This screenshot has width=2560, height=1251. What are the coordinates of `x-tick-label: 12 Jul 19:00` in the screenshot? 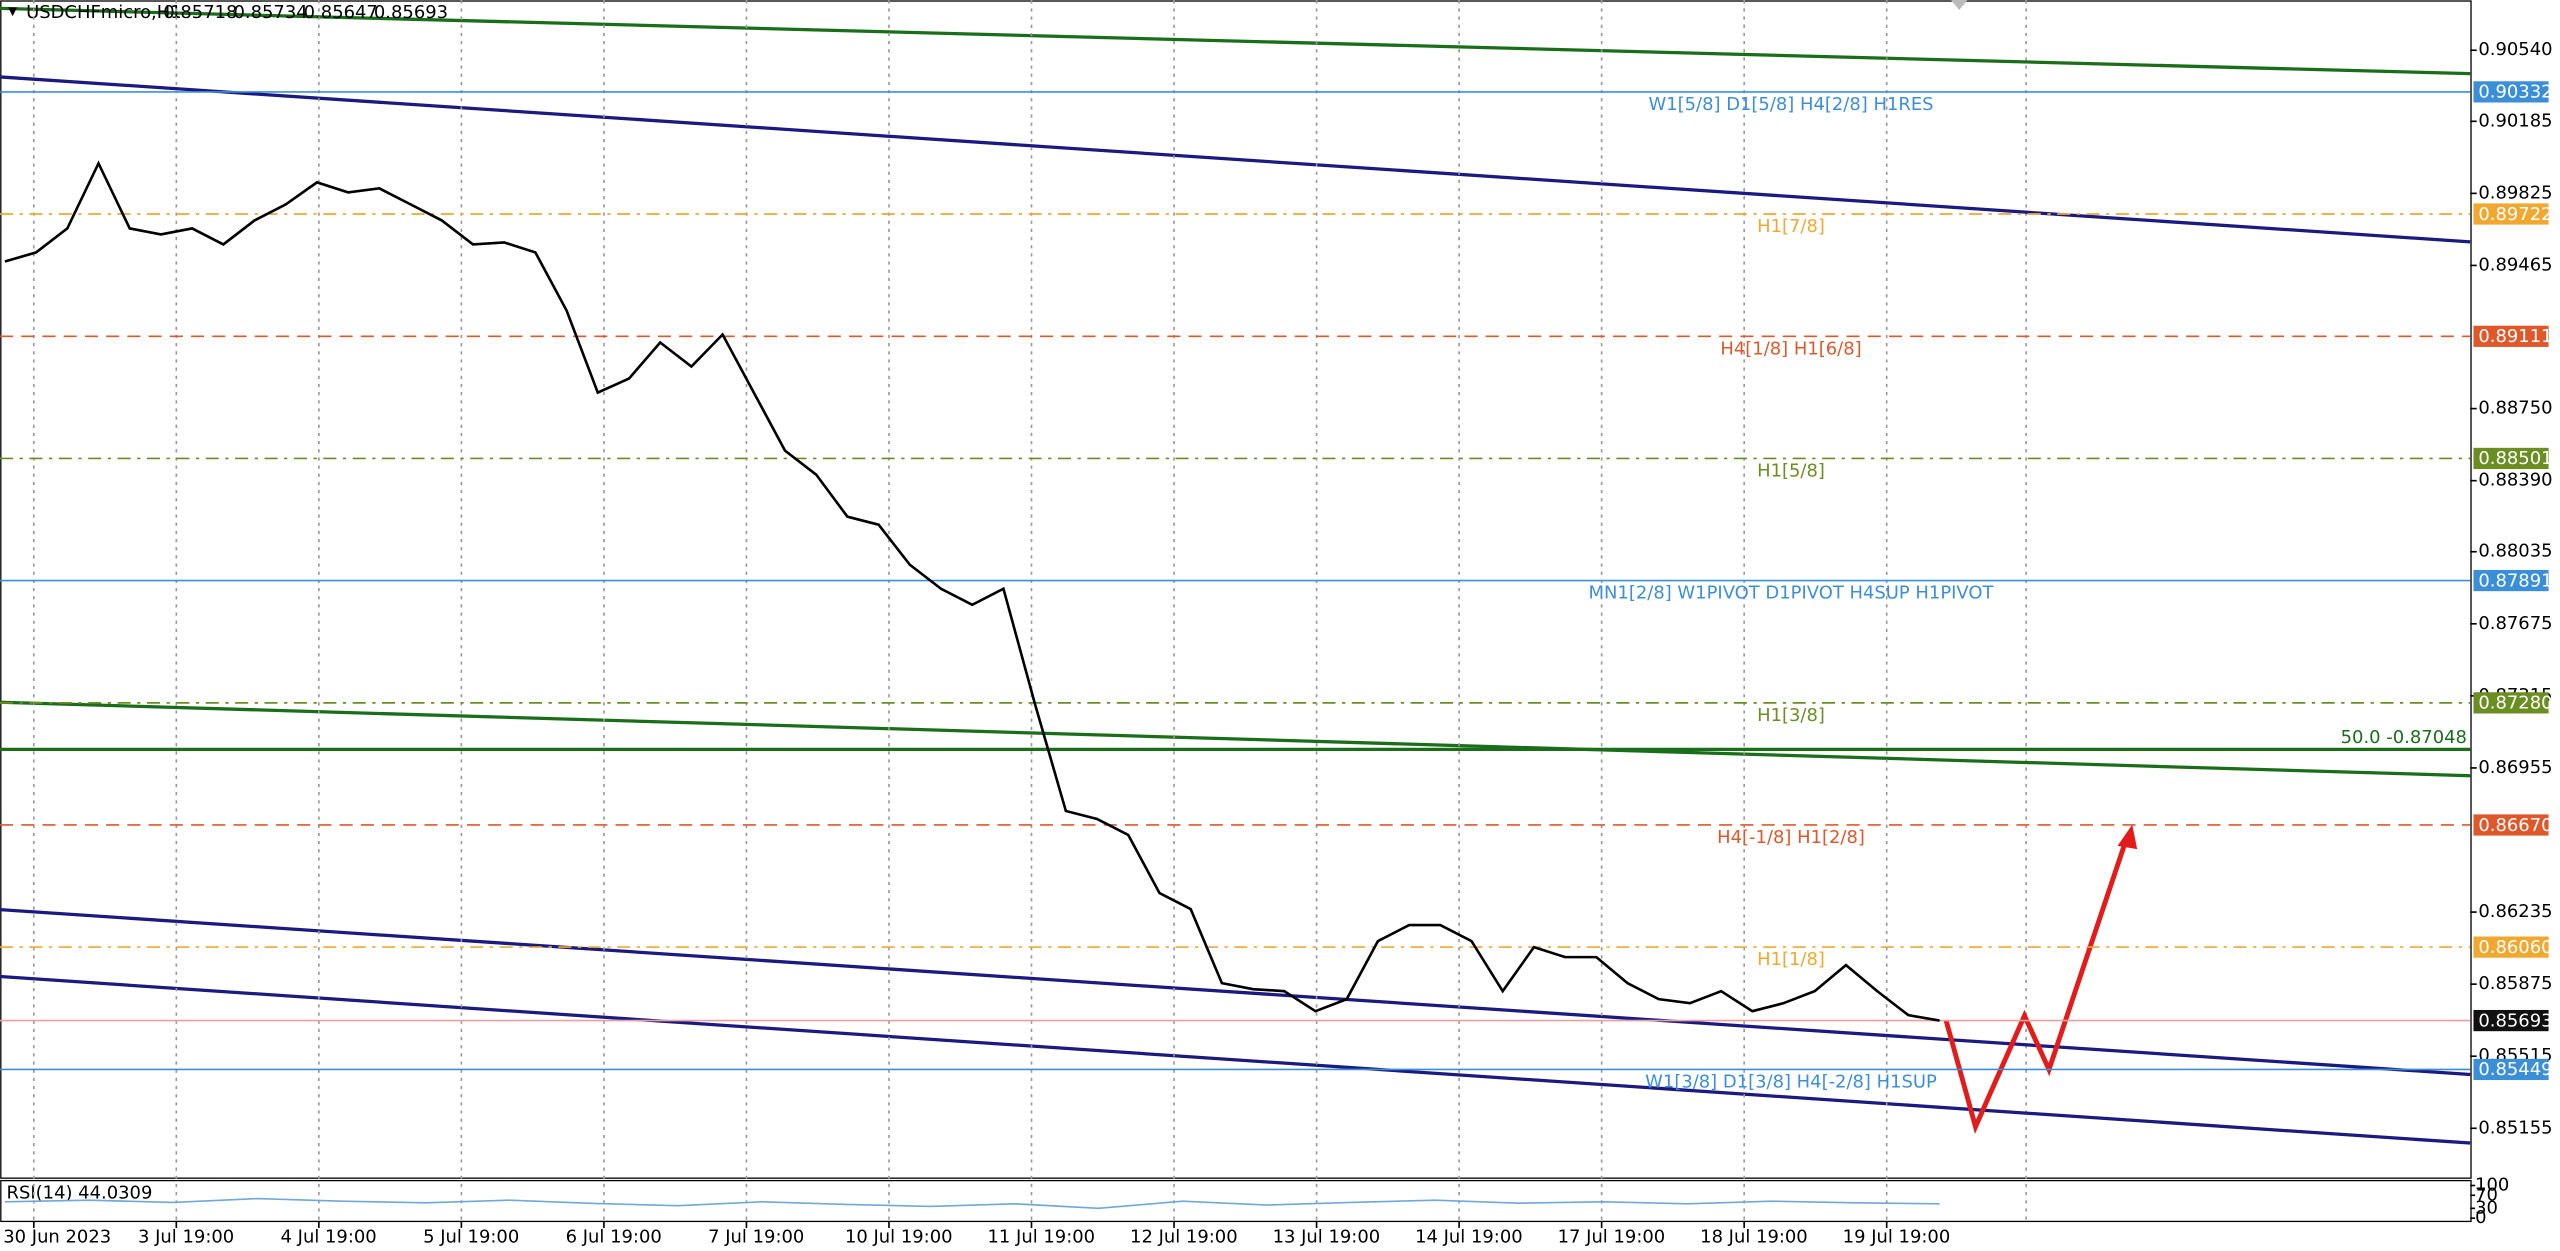 It's located at (1184, 1237).